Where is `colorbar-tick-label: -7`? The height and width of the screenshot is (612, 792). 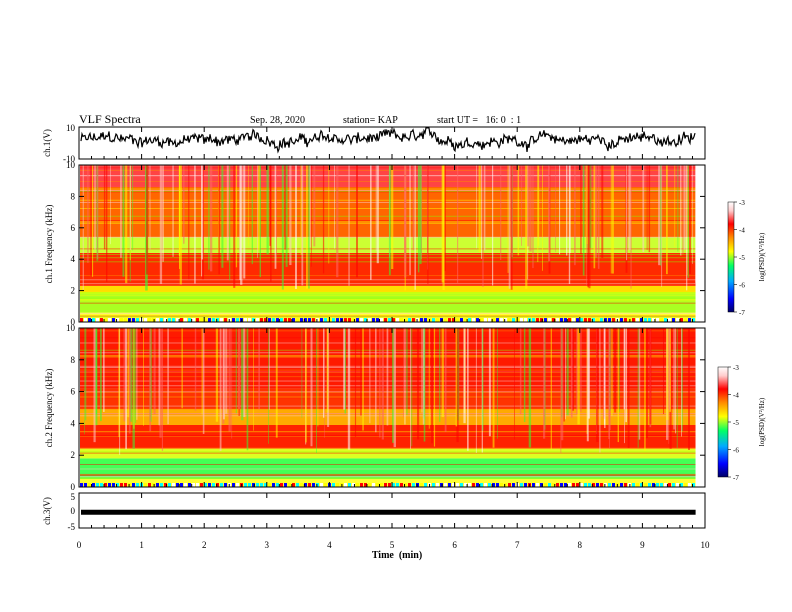
colorbar-tick-label: -7 is located at coordinates (736, 478).